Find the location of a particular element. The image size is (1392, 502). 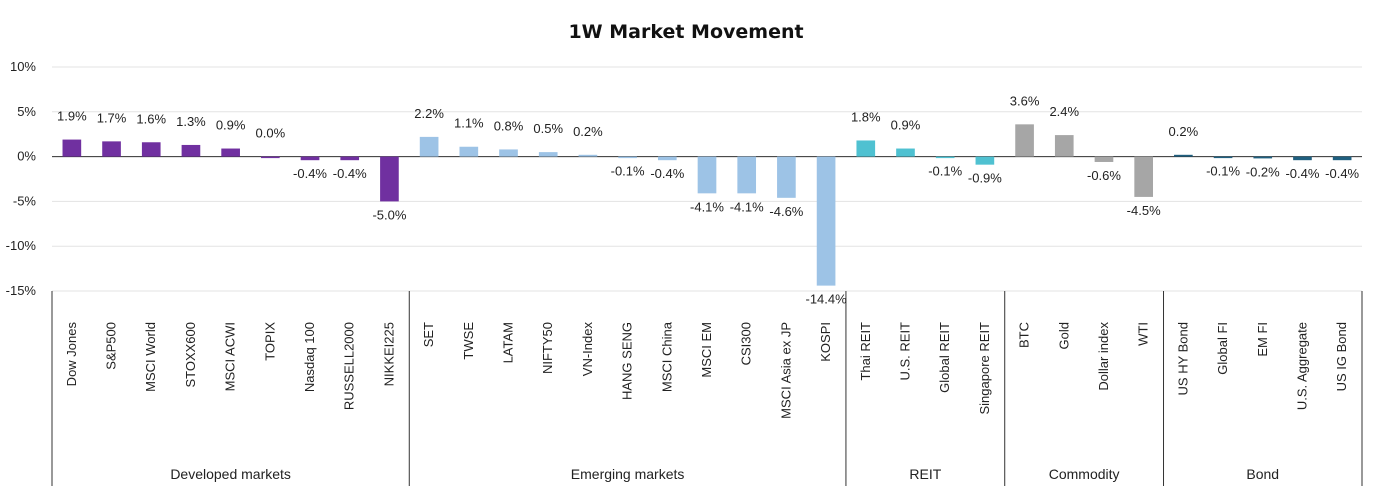

data-label: -14.4% is located at coordinates (826, 299).